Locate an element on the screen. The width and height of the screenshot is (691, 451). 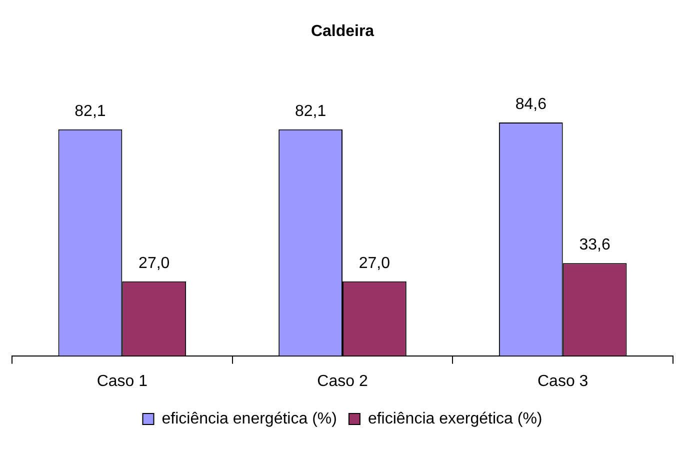
chart-title: Caldeira is located at coordinates (342, 31).